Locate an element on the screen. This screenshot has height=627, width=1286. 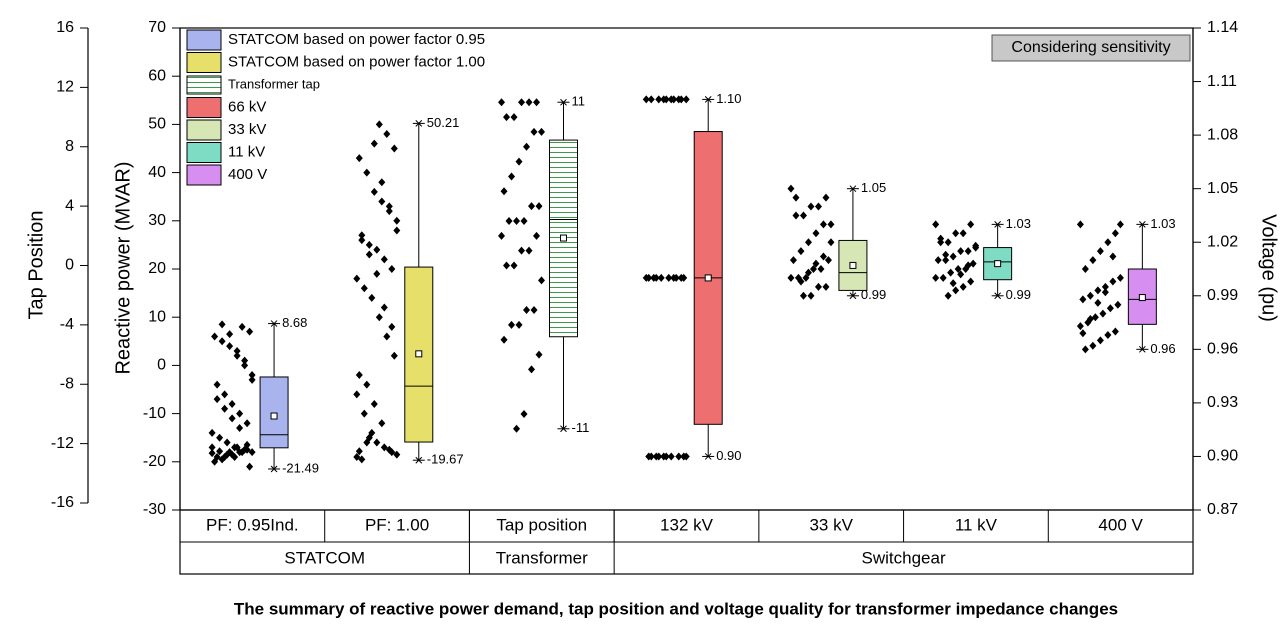
annotation-box is located at coordinates (1091, 48).